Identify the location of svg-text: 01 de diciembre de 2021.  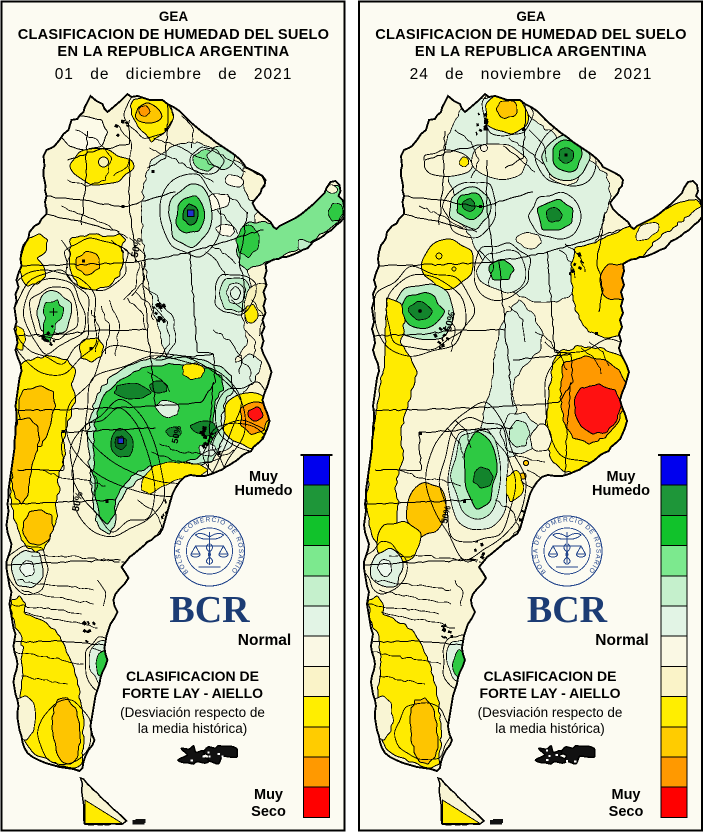
(174, 74).